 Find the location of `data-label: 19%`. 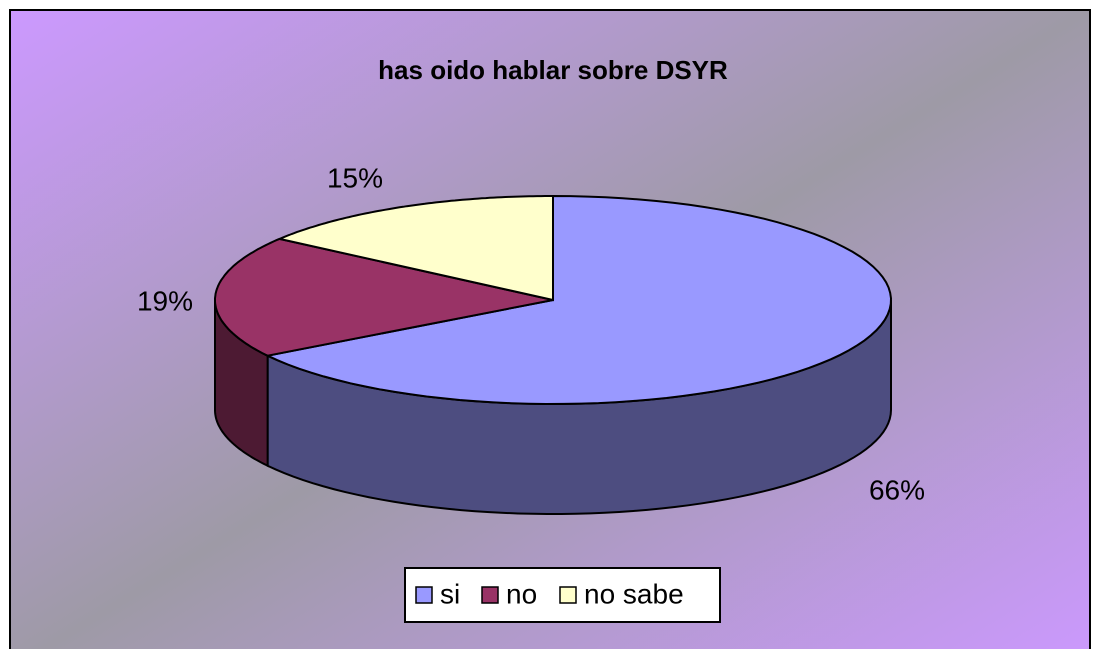

data-label: 19% is located at coordinates (165, 300).